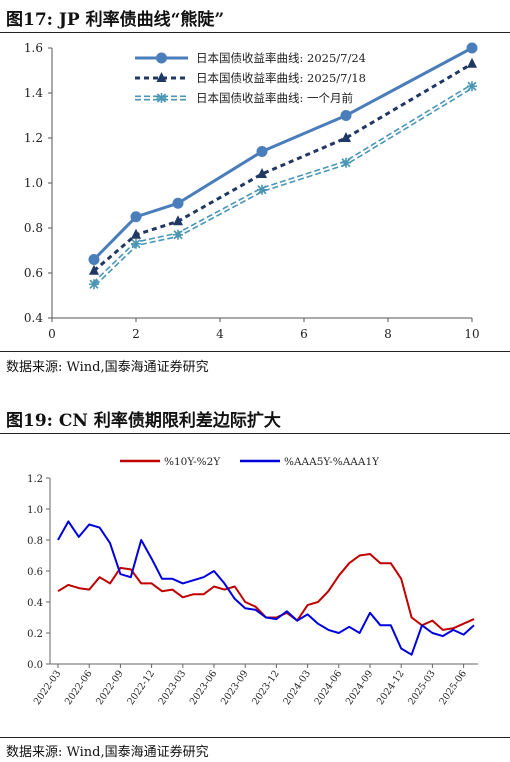 The height and width of the screenshot is (762, 510). Describe the element at coordinates (33, 183) in the screenshot. I see `figure1-y-tick-label: 1.0` at that location.